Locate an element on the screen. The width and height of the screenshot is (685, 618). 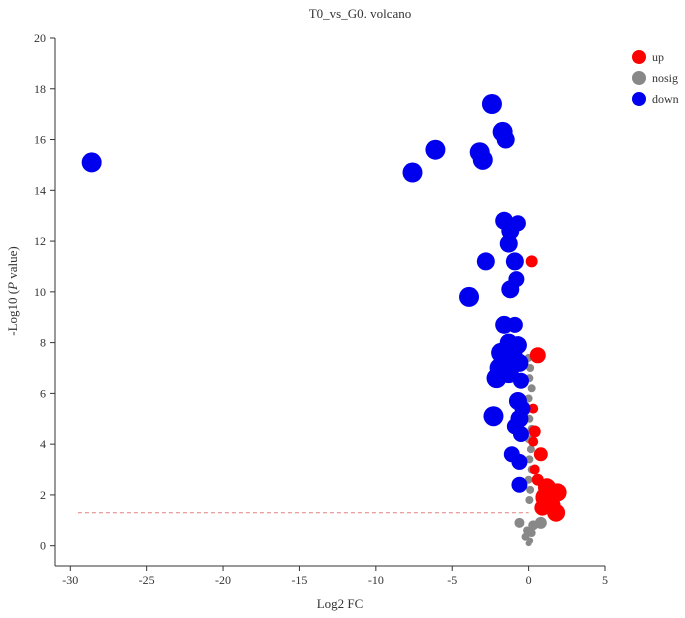
x-axis-title: Log2 FC is located at coordinates (340, 603).